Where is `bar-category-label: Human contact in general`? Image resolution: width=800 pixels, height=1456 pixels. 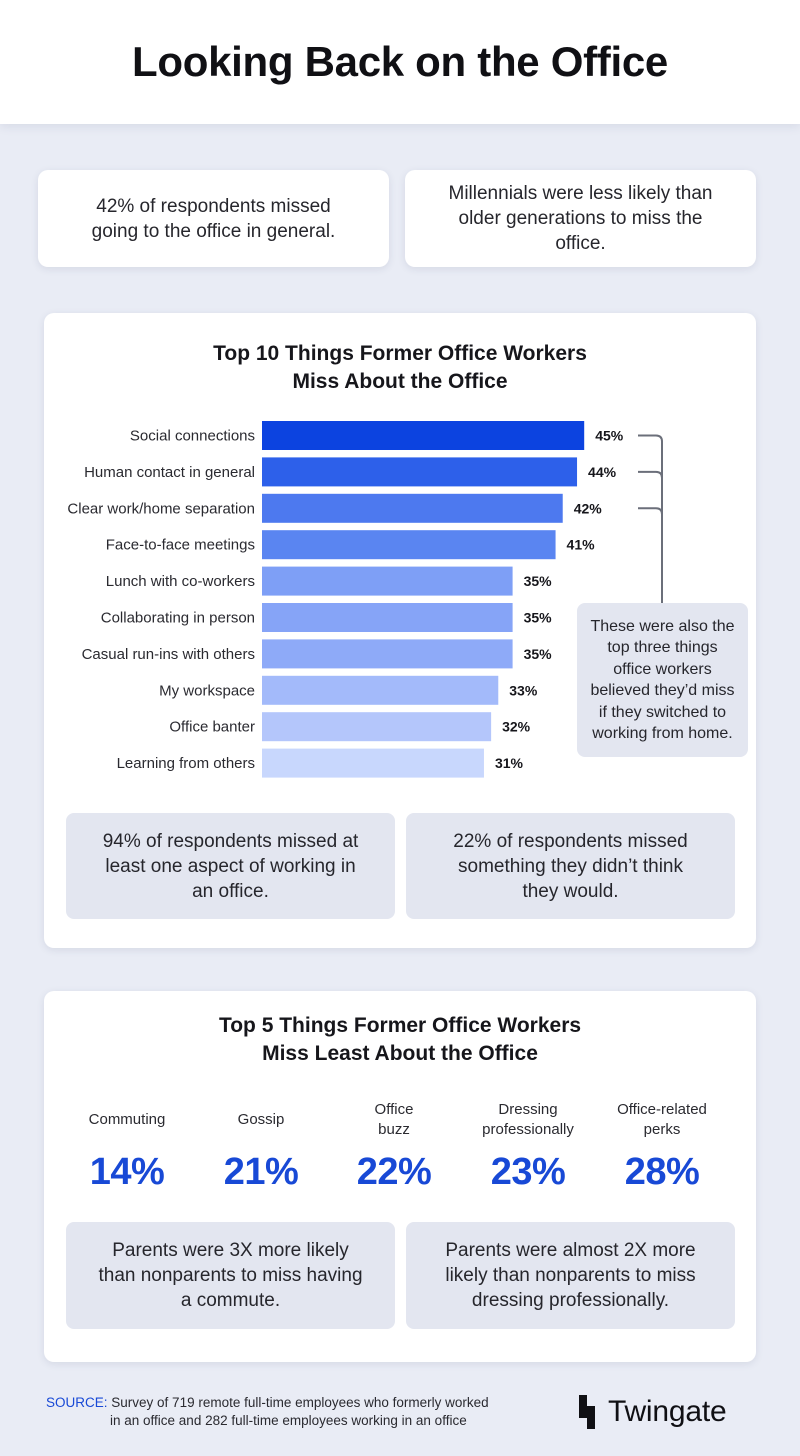 bar-category-label: Human contact in general is located at coordinates (169, 472).